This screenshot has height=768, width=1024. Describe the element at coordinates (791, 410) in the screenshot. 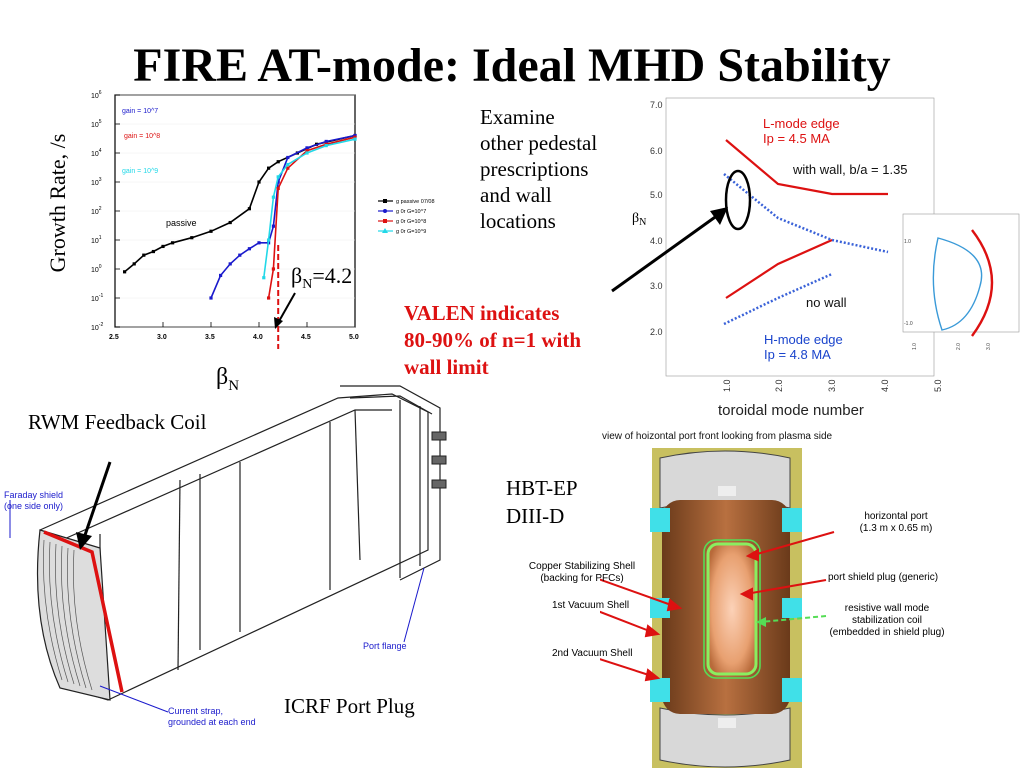

I see `toroidal-x-label: toroidal mode number` at that location.